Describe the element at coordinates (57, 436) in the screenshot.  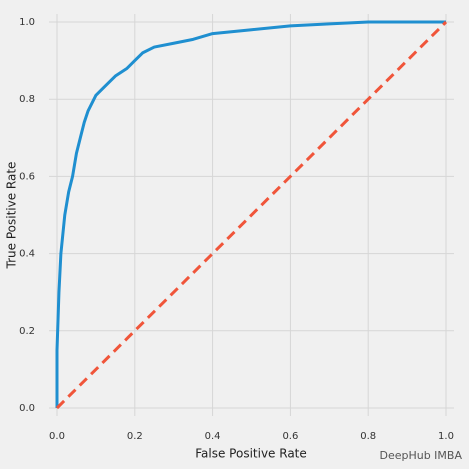
I see `x-tick-label: 0.0` at that location.